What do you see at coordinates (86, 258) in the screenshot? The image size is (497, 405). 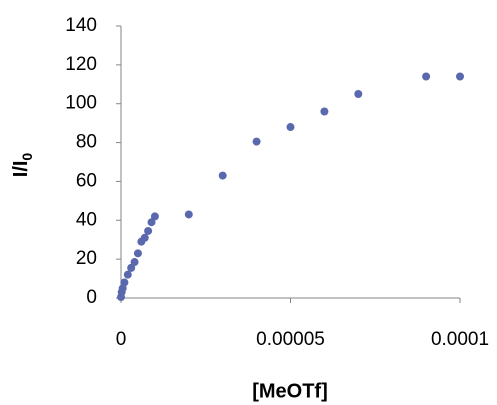 I see `y-tick-label: 20` at bounding box center [86, 258].